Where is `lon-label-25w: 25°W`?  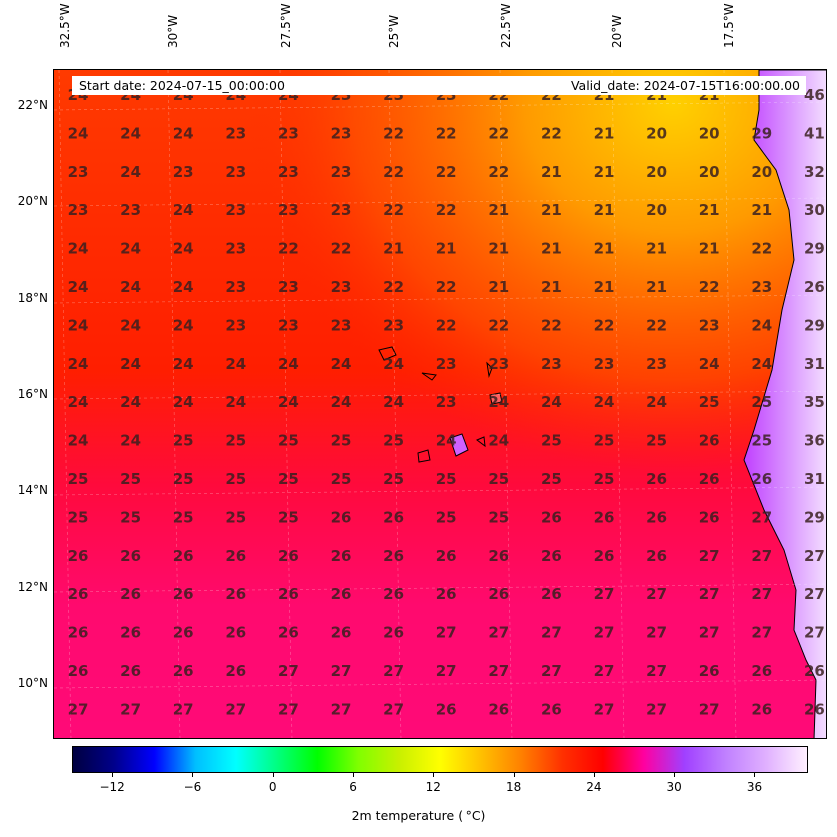
lon-label-25w: 25°W is located at coordinates (394, 31).